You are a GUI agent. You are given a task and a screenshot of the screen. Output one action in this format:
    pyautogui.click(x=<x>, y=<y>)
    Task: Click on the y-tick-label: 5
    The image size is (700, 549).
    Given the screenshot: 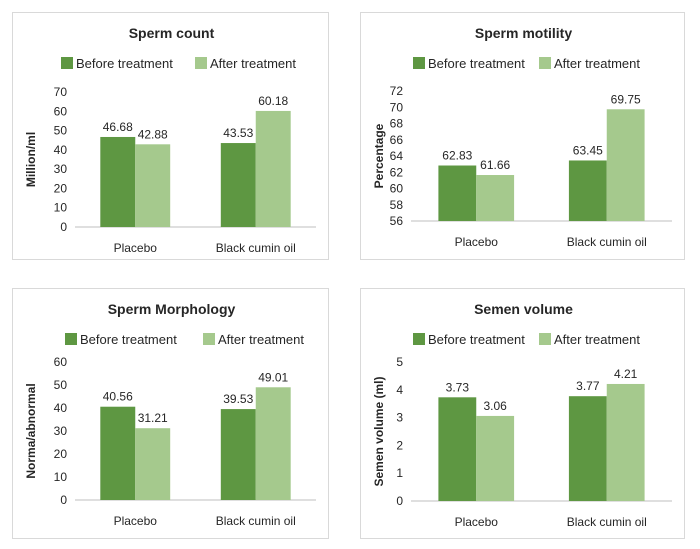 What is the action you would take?
    pyautogui.click(x=399, y=362)
    